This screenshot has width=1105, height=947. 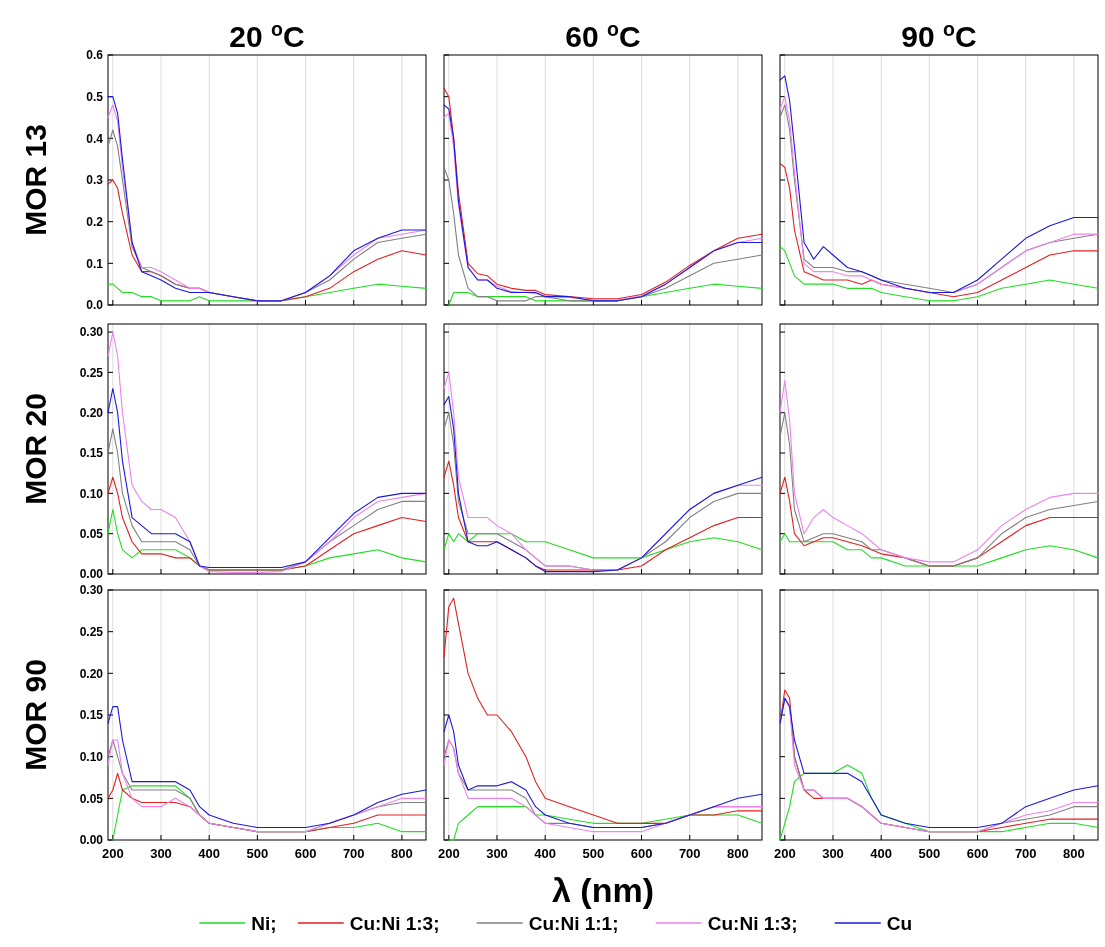 I want to click on y-tick-label: 0.0, so click(x=95, y=305).